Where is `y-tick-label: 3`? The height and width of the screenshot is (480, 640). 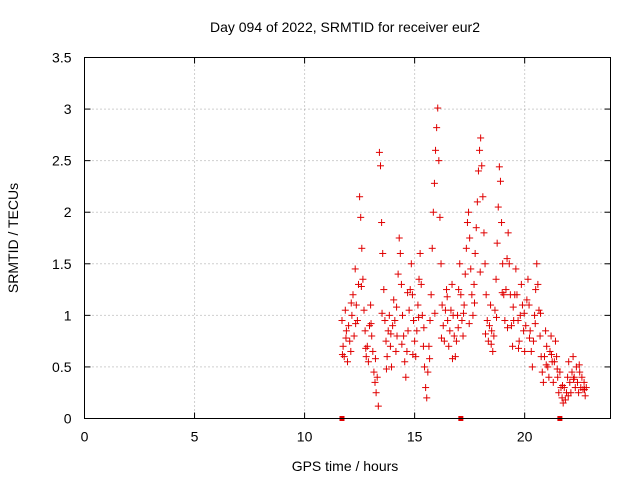 y-tick-label: 3 is located at coordinates (68, 109).